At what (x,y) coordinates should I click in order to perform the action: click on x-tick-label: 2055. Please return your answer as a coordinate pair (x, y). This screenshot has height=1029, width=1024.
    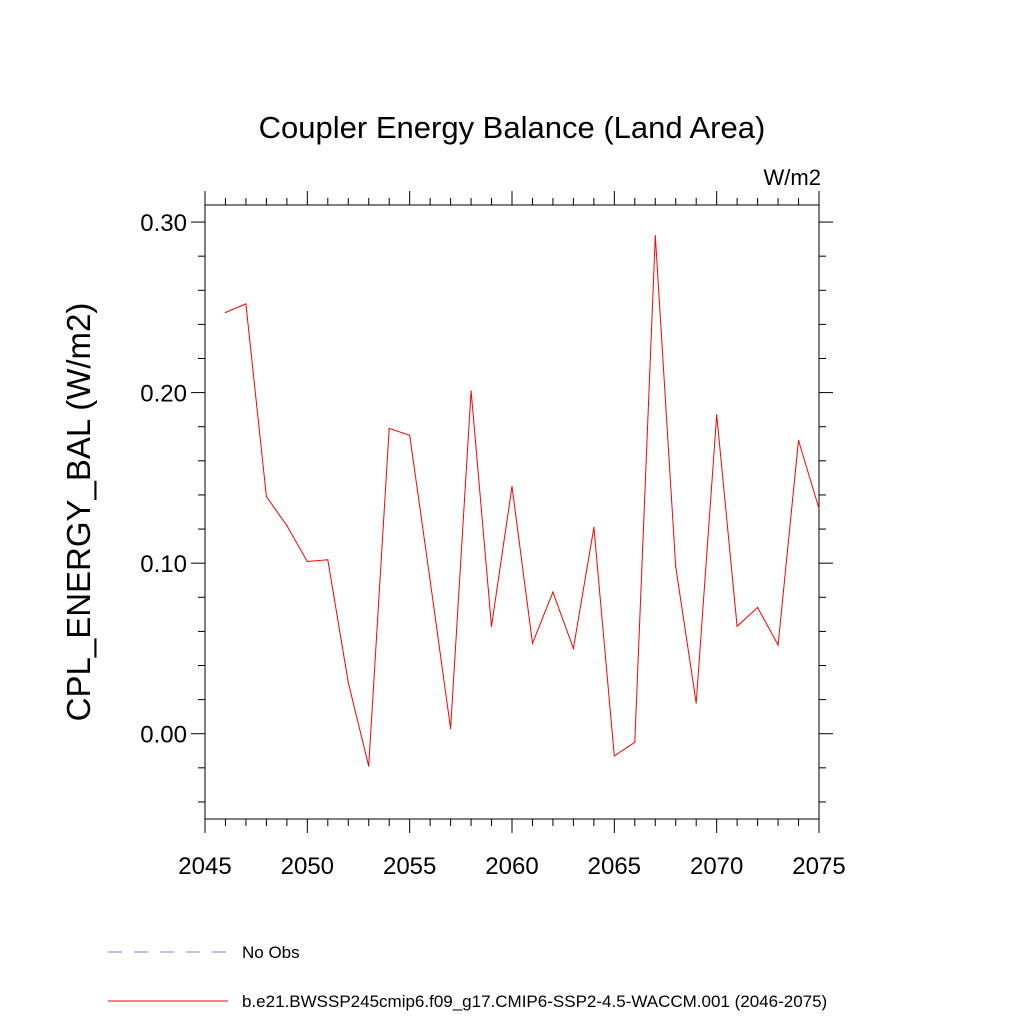
    Looking at the image, I should click on (409, 866).